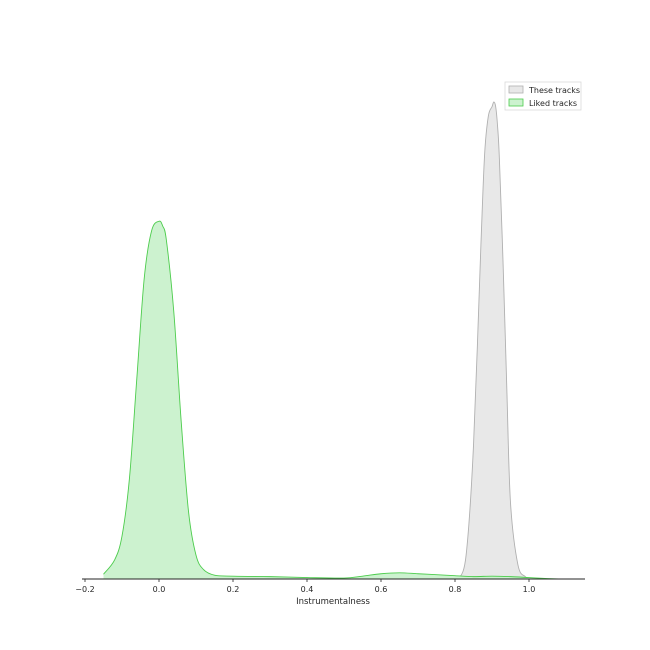 The height and width of the screenshot is (650, 650). I want to click on legend: These tracks Liked tracks, so click(543, 96).